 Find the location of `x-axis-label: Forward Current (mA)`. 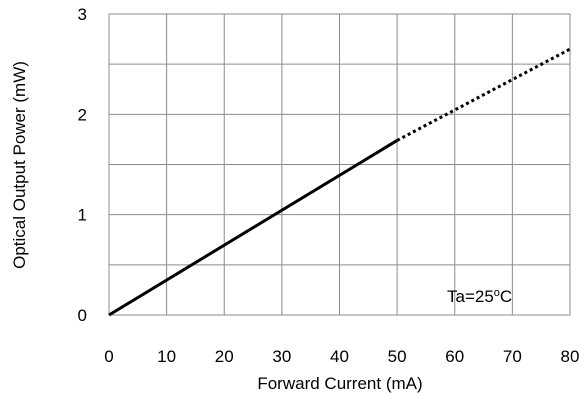

x-axis-label: Forward Current (mA) is located at coordinates (339, 383).